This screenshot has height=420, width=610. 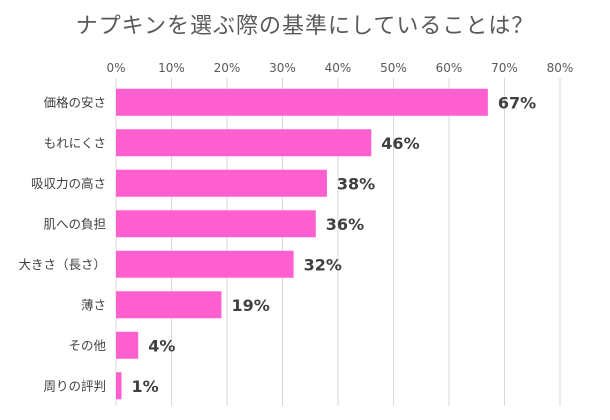 What do you see at coordinates (356, 183) in the screenshot?
I see `data-label: 38%` at bounding box center [356, 183].